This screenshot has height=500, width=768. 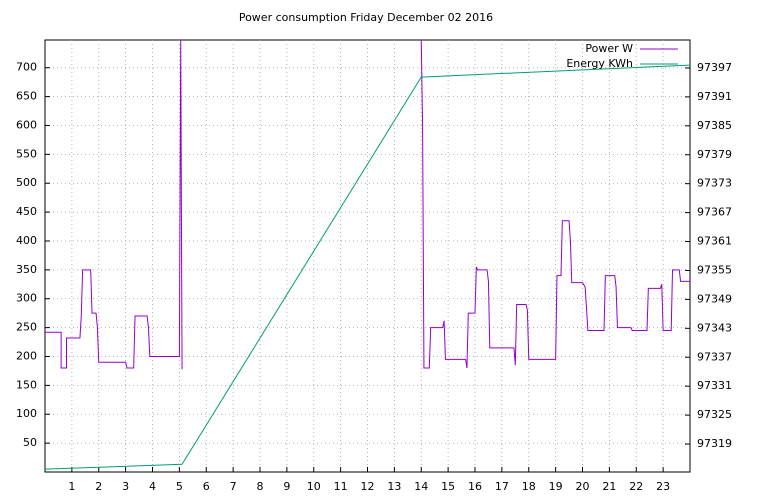 What do you see at coordinates (125, 486) in the screenshot?
I see `x-tick-label: 3` at bounding box center [125, 486].